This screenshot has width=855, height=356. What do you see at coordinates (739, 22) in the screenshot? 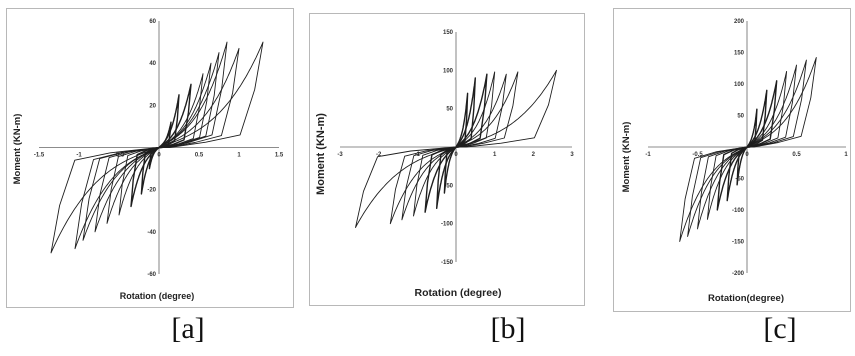
I see `y-tick-label: 200` at bounding box center [739, 22].